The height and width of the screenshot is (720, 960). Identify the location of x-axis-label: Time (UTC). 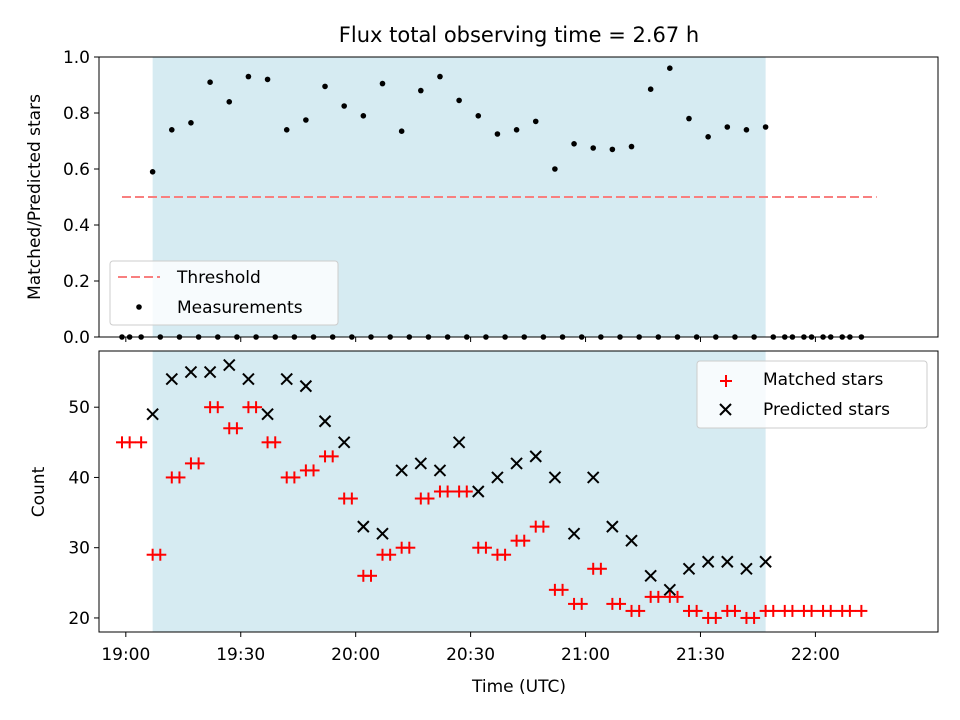
(518, 687).